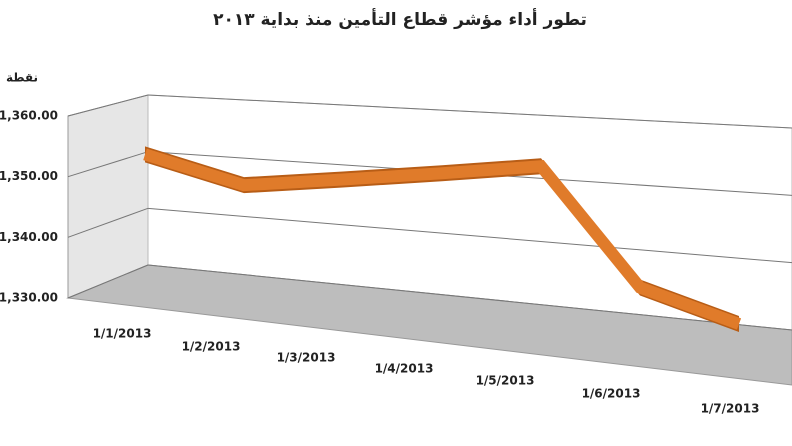 Image resolution: width=792 pixels, height=446 pixels. What do you see at coordinates (611, 394) in the screenshot?
I see `x-tick-label: 1/6/2013` at bounding box center [611, 394].